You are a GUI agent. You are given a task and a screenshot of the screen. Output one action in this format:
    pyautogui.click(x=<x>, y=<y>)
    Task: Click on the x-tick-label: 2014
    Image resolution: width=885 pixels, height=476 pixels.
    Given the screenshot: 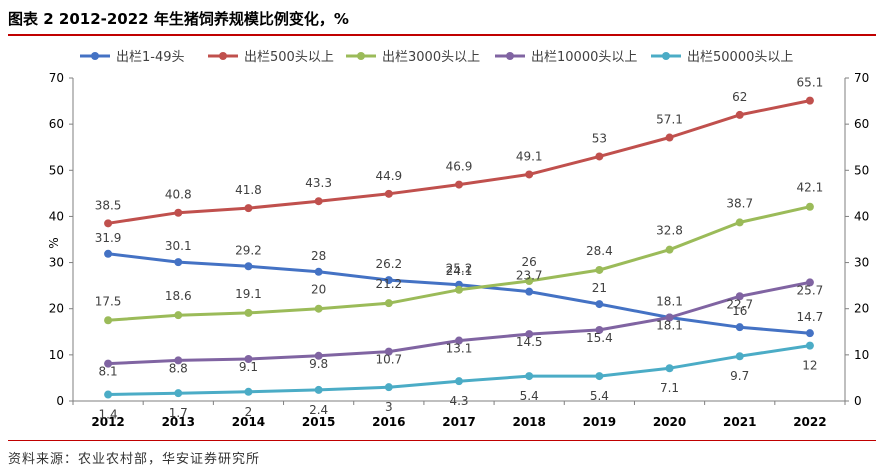 What is the action you would take?
    pyautogui.click(x=248, y=422)
    